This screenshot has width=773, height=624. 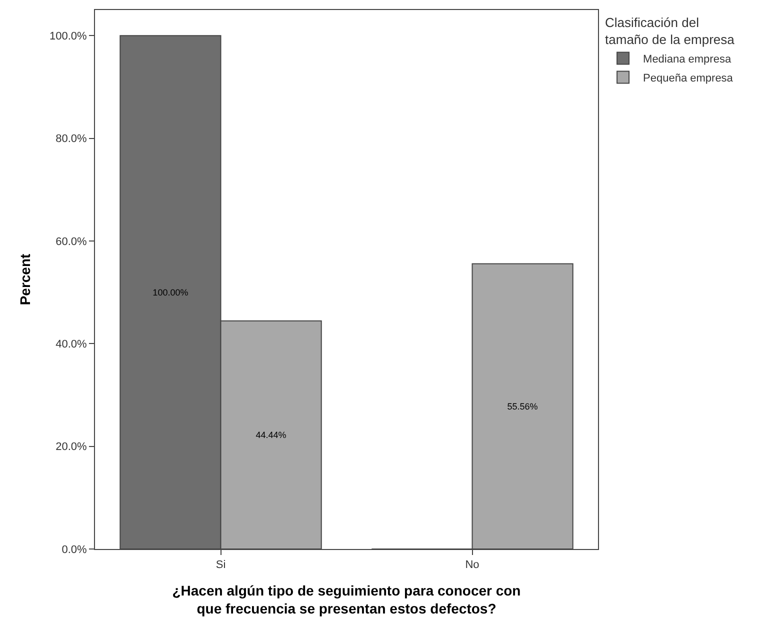 I want to click on data-label: 55.56%, so click(x=522, y=406).